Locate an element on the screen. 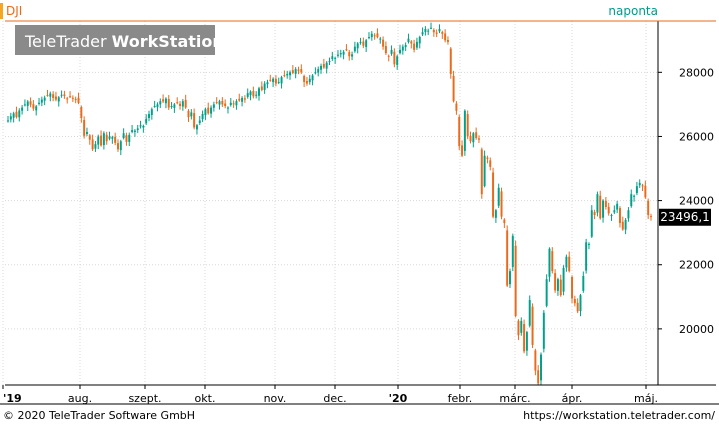  x-tick-label: szept. is located at coordinates (144, 398).